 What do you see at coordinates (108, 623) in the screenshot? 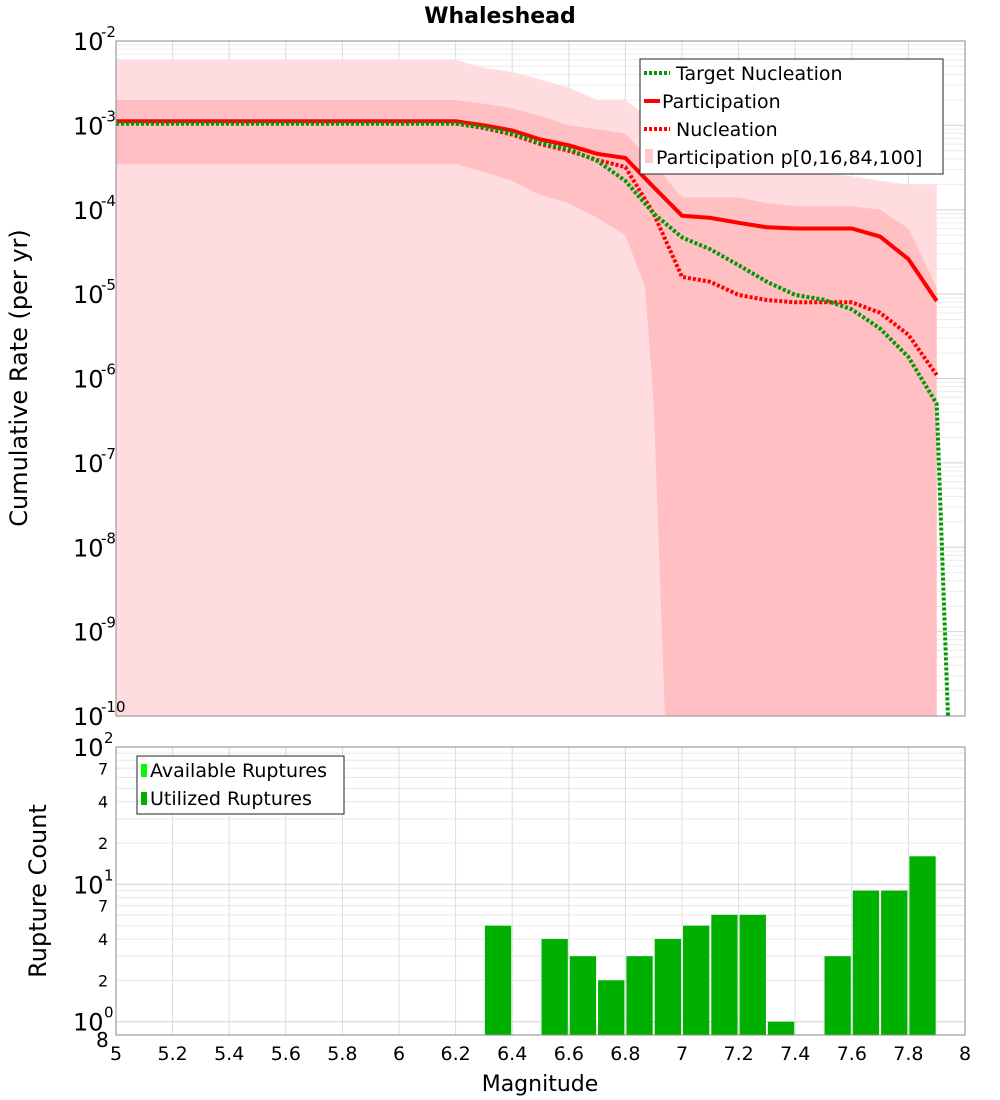
I see `rate-y-tick-exponent: -9` at bounding box center [108, 623].